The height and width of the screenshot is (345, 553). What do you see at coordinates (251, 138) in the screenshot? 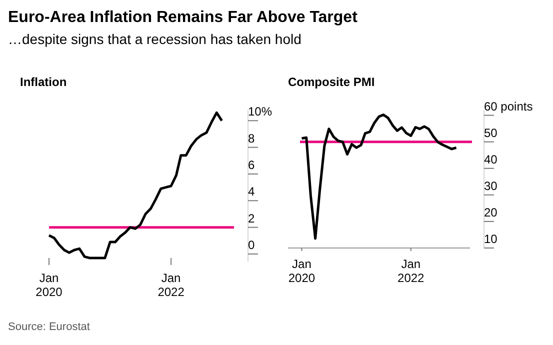
I see `y-tick-label: 8` at bounding box center [251, 138].